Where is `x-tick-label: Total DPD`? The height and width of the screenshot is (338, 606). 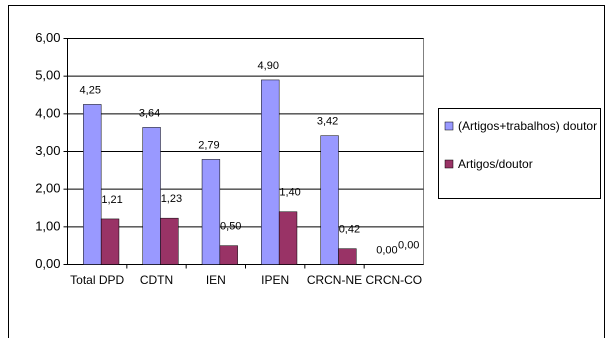
x-tick-label: Total DPD is located at coordinates (97, 279).